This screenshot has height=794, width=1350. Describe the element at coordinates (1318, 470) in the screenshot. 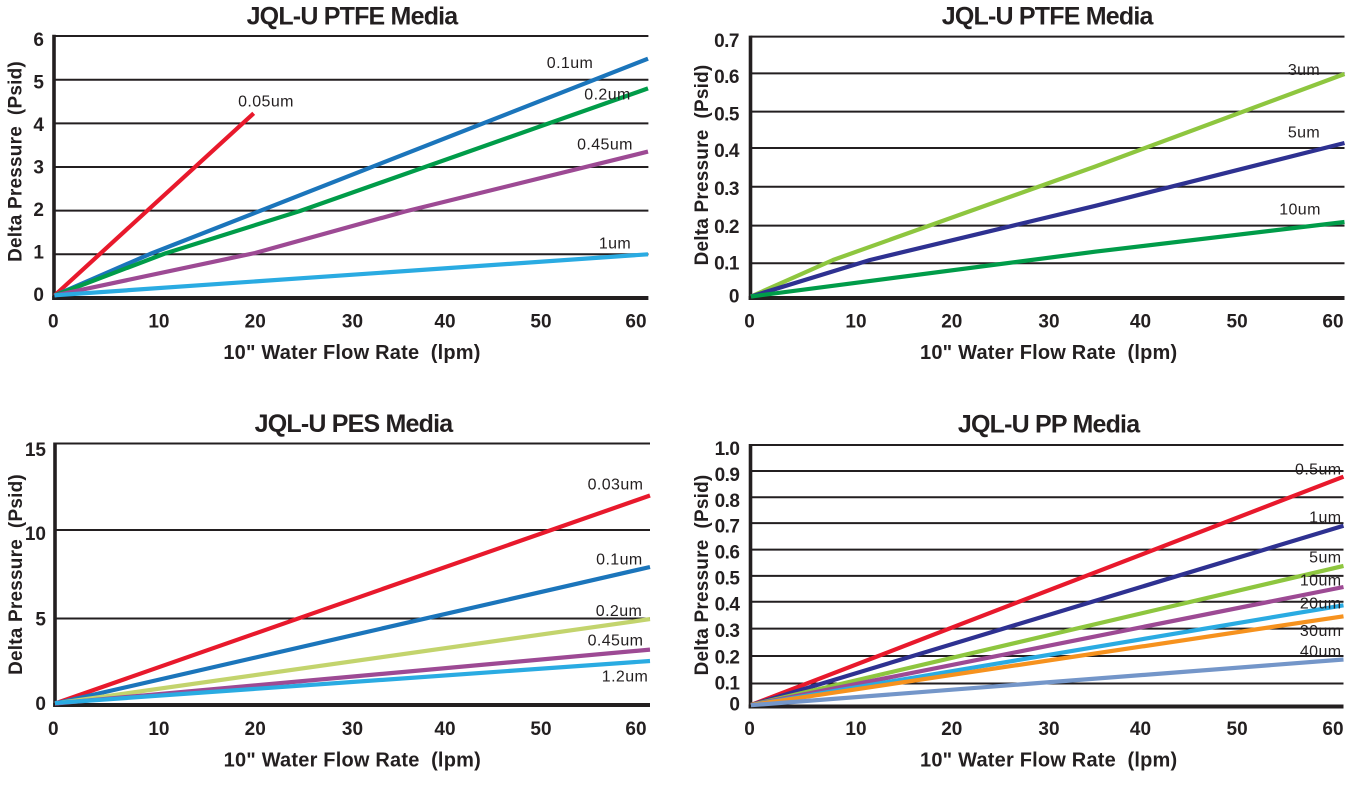

I see `svg-text: 0.5um` at that location.